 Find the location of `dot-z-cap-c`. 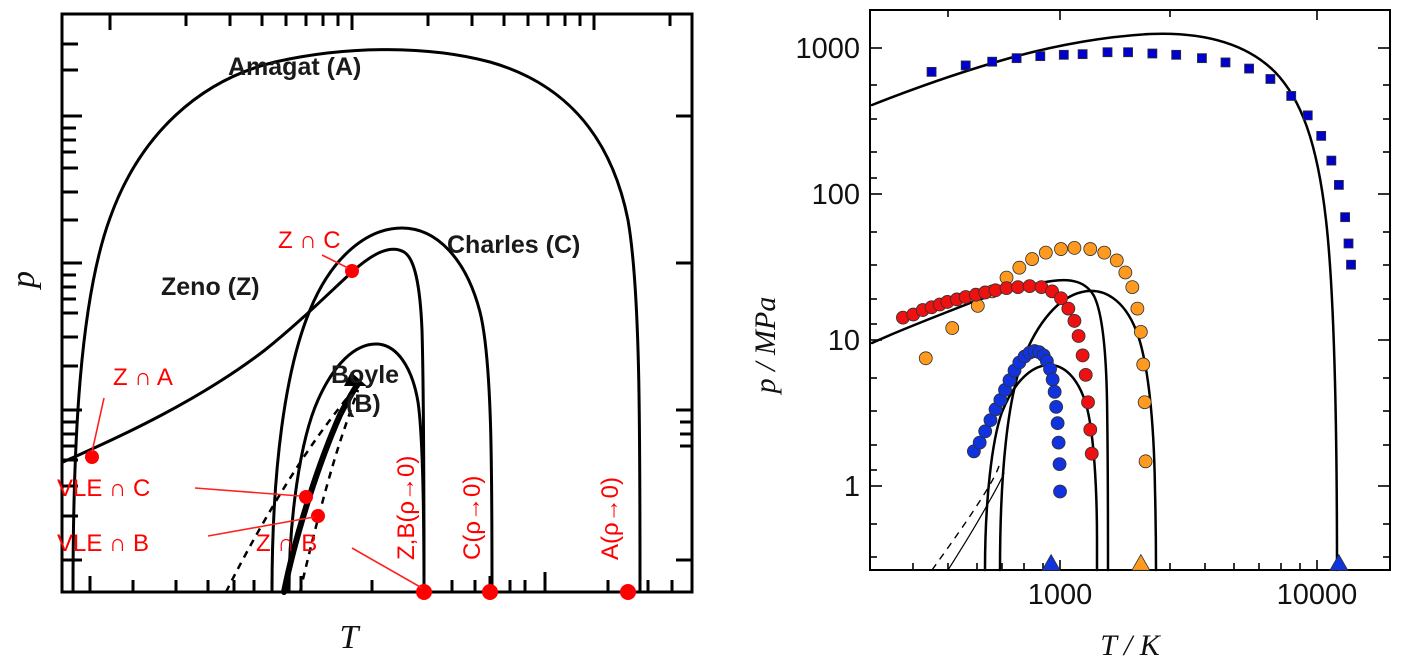

dot-z-cap-c is located at coordinates (352, 271).